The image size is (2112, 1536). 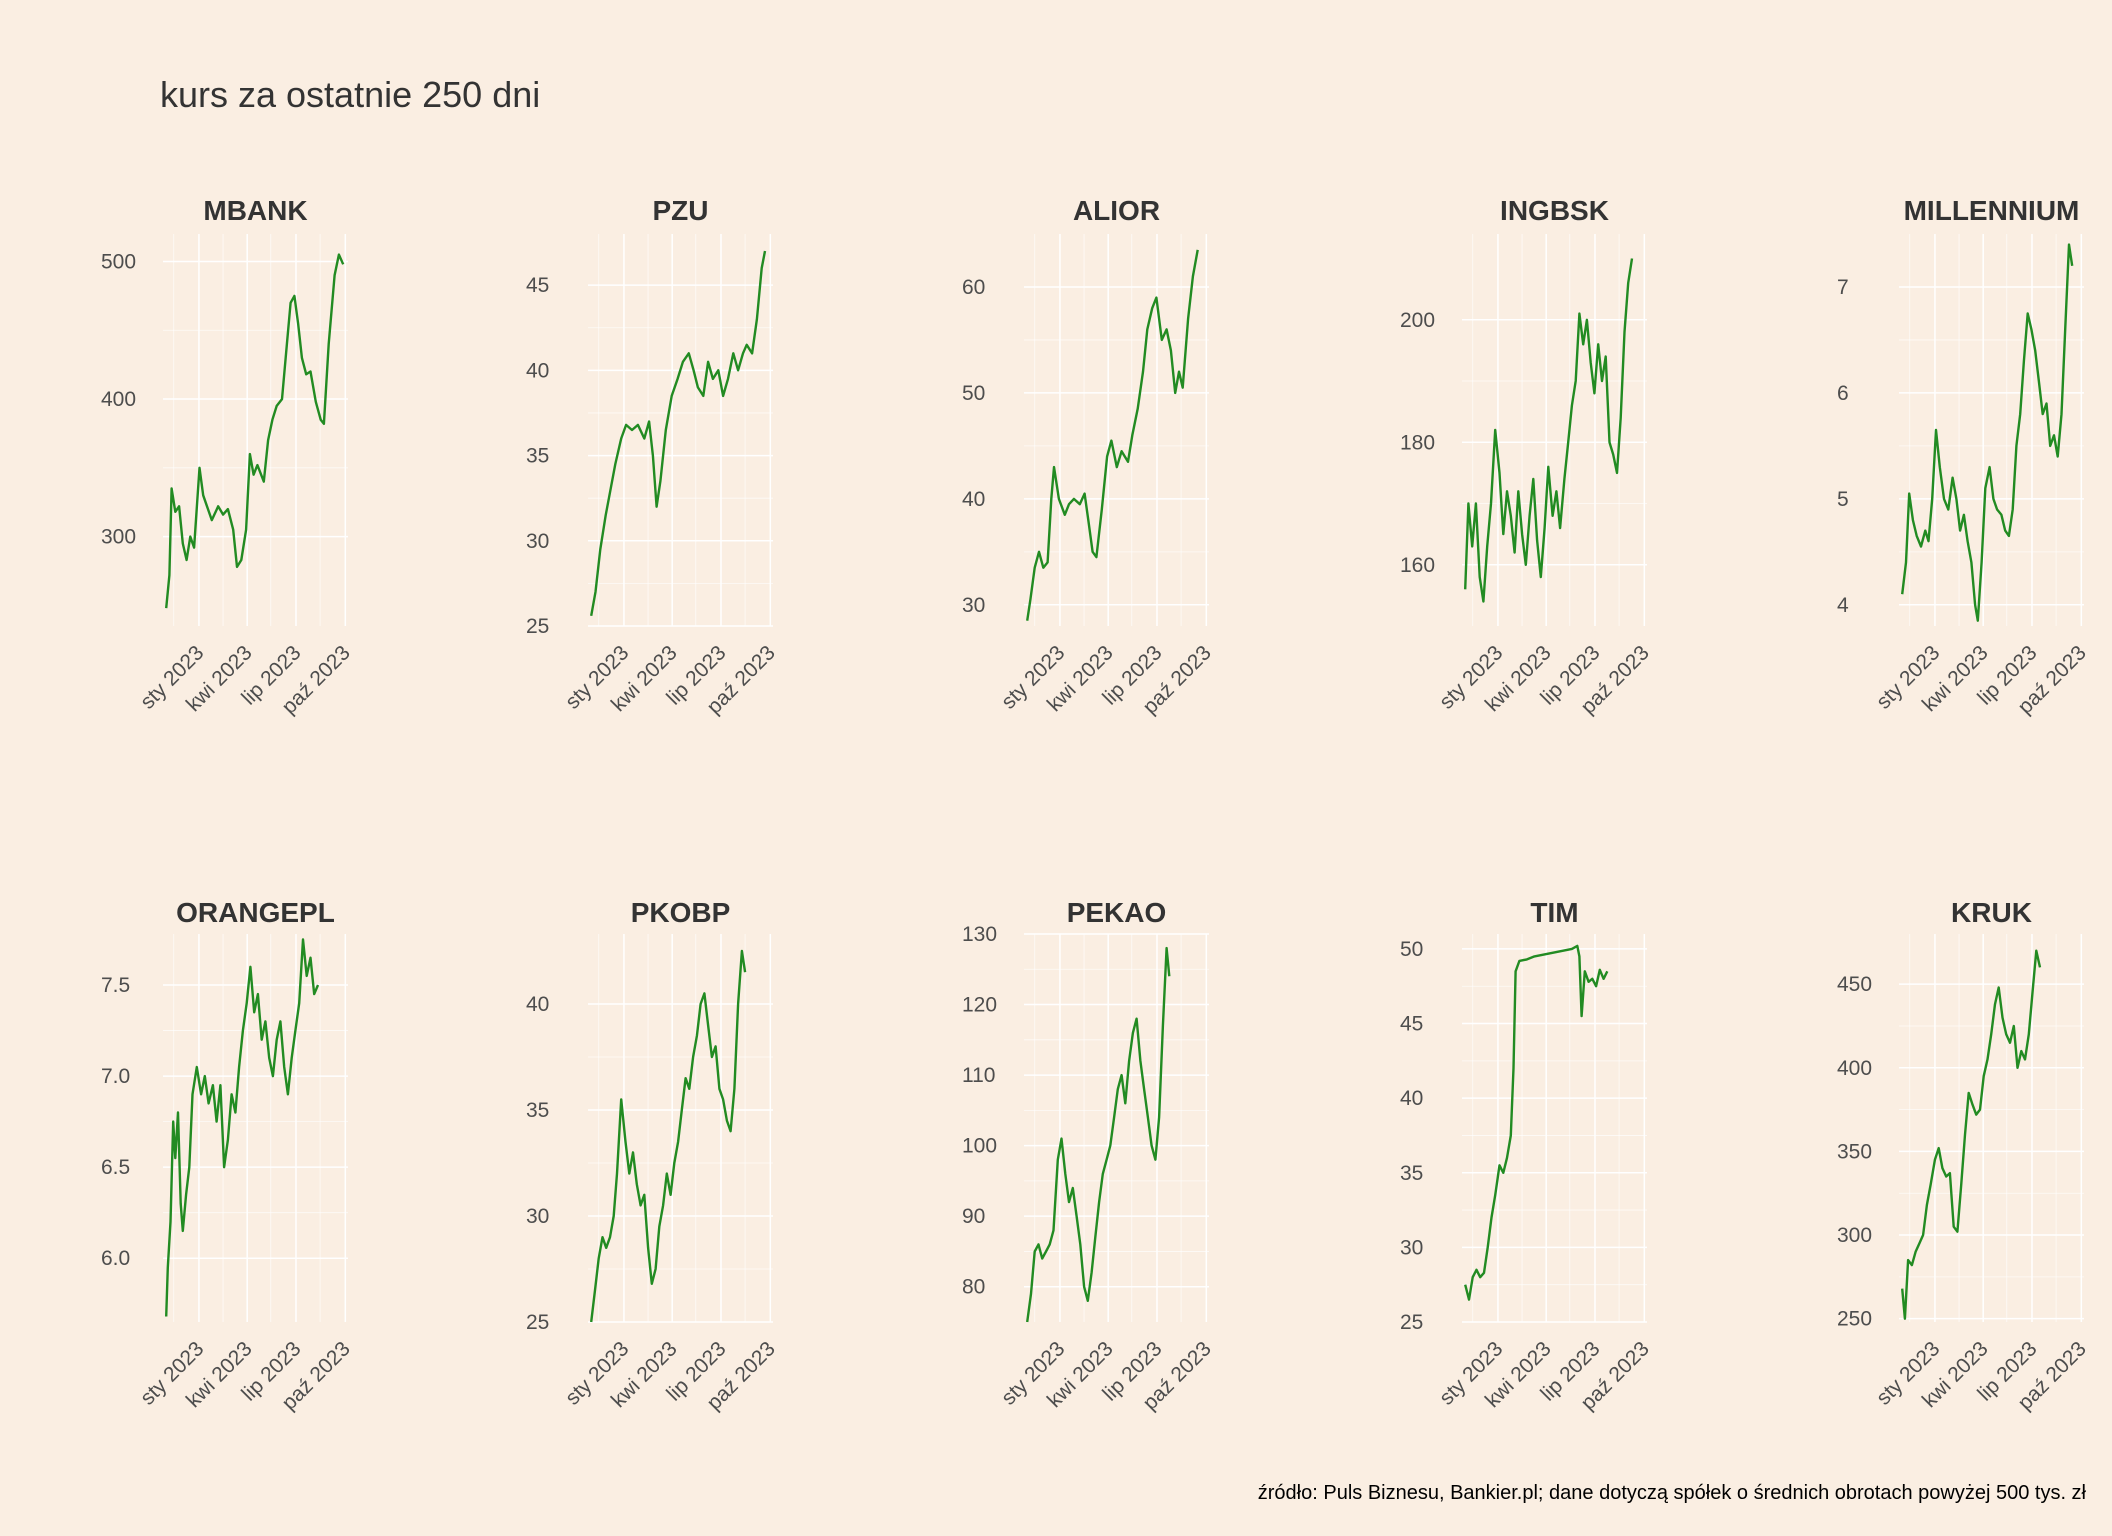 What do you see at coordinates (1417, 442) in the screenshot?
I see `y-tick-label: 180` at bounding box center [1417, 442].